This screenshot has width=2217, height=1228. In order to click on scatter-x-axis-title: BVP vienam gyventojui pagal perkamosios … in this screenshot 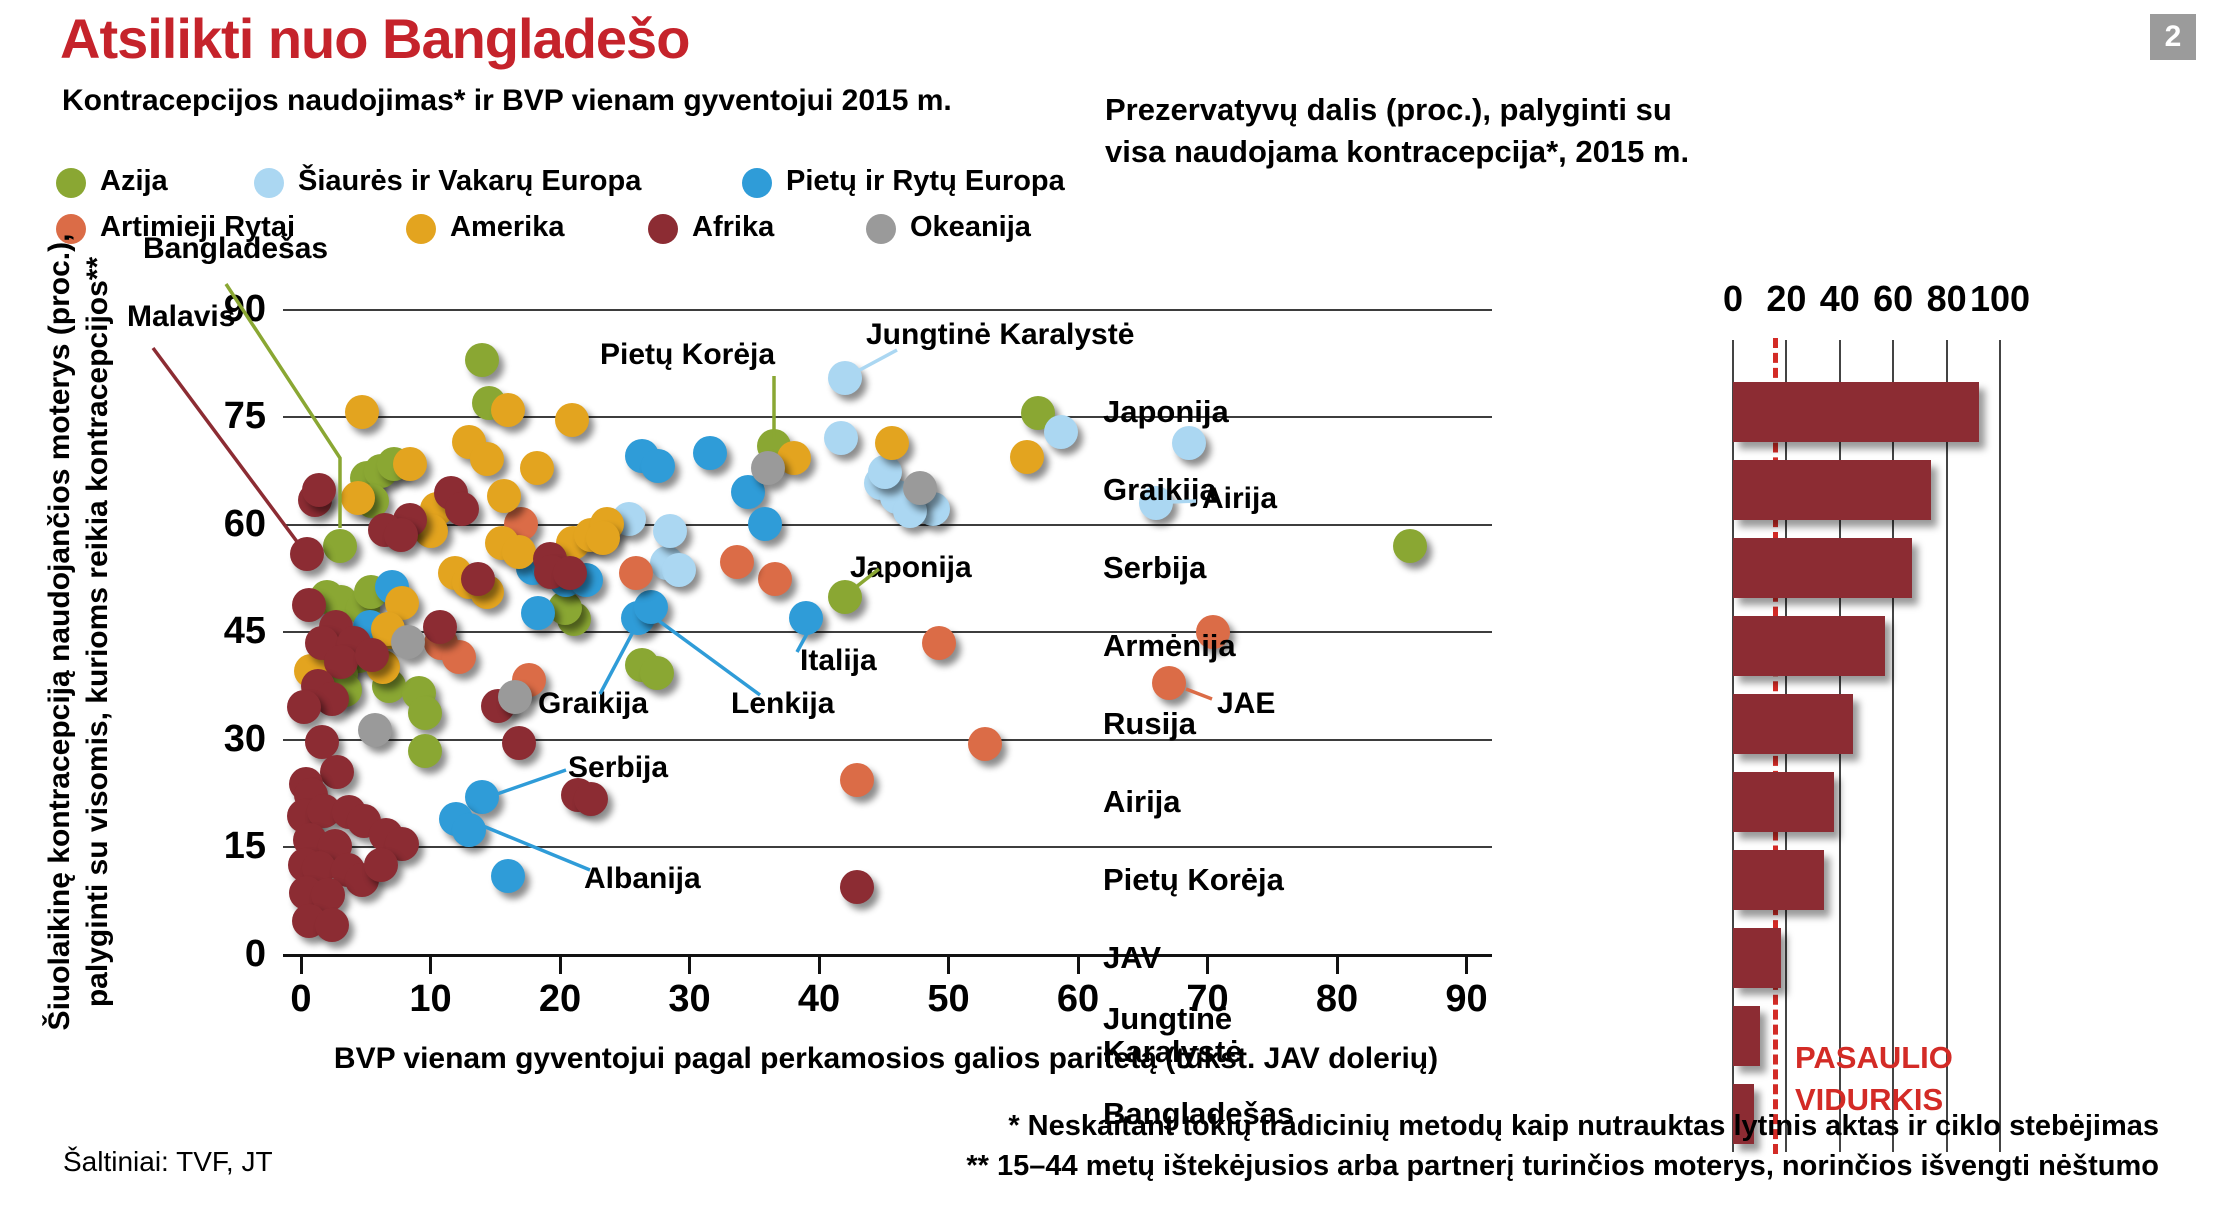, I will do `click(886, 1058)`.